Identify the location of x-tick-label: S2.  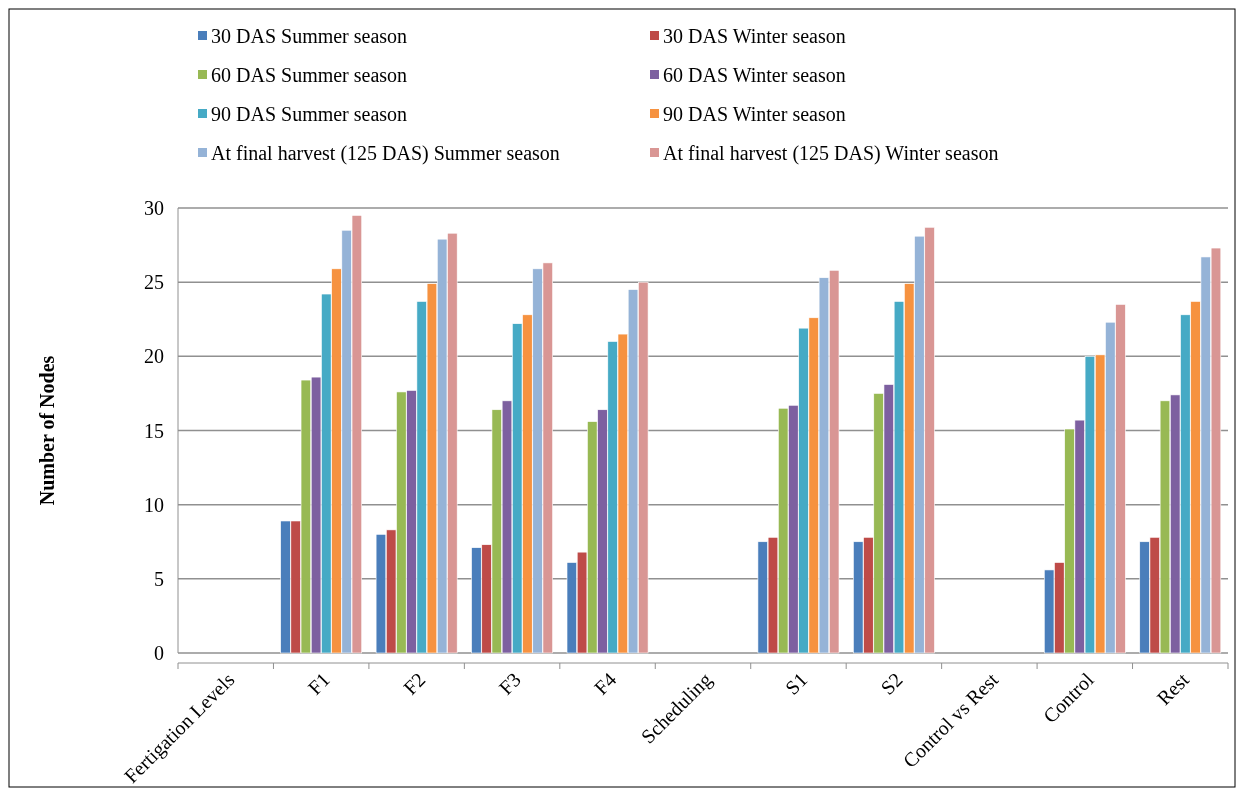
(891, 683).